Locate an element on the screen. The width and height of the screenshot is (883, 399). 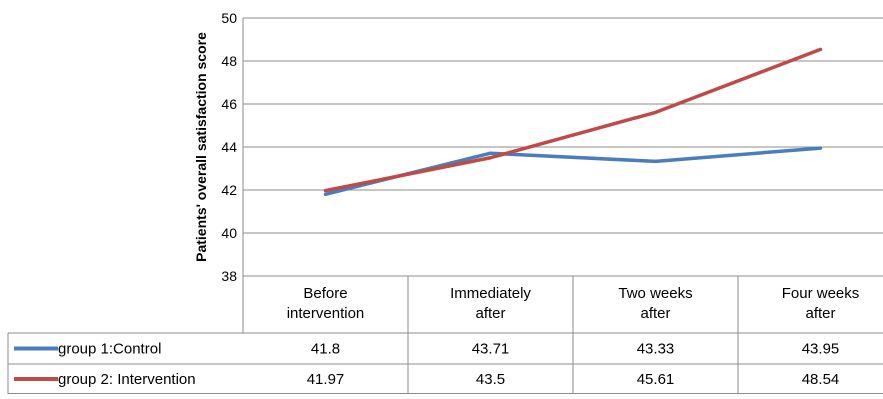
y-tick-label: 38 is located at coordinates (229, 276).